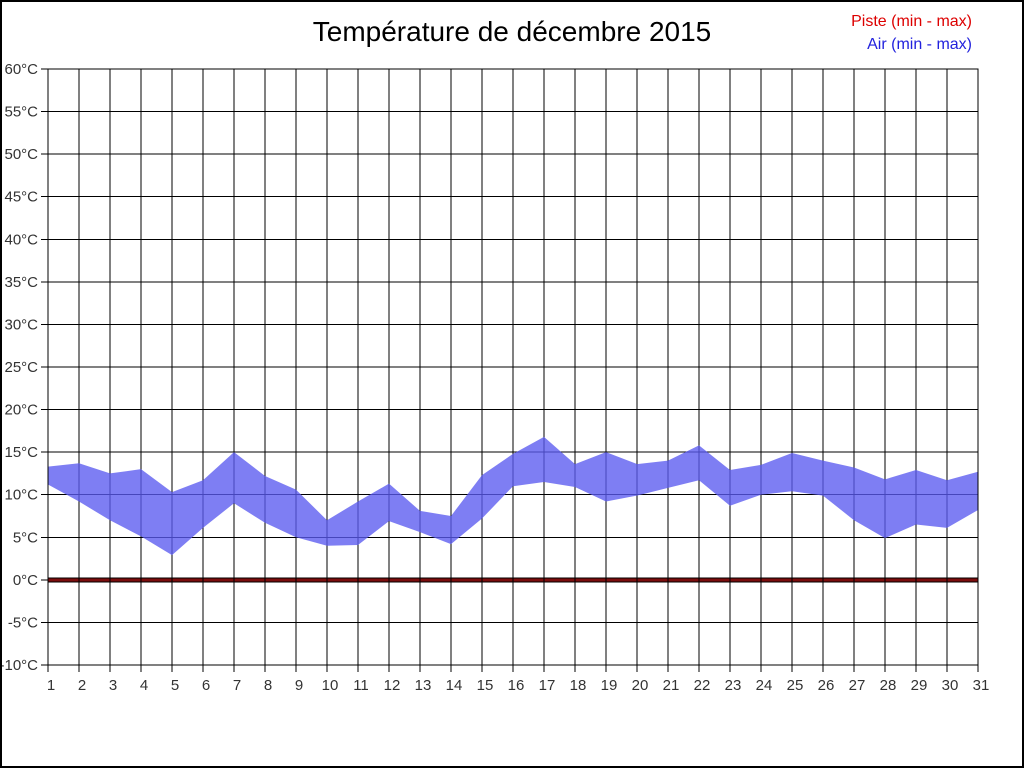 The image size is (1024, 768). I want to click on x-tick-label: 22, so click(702, 685).